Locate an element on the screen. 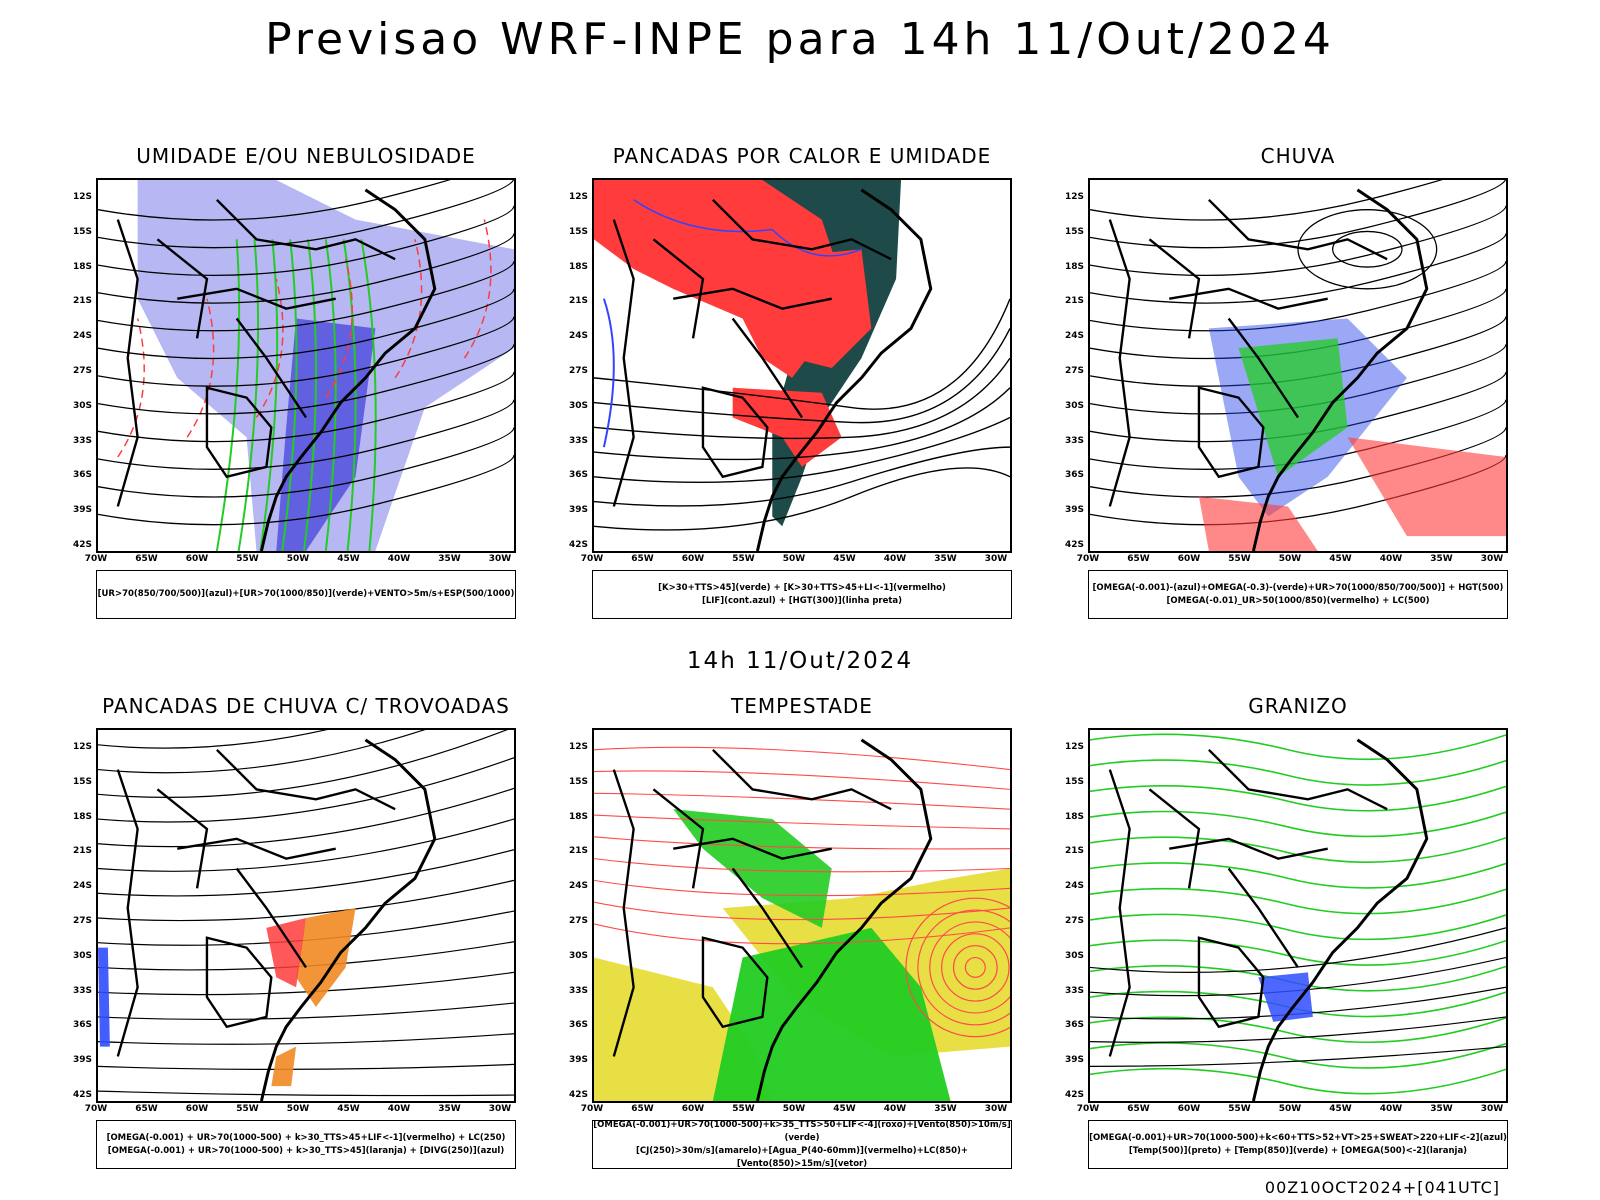 The height and width of the screenshot is (1200, 1600). panel-title: UMIDADE E/OU NEBULOSIDADE is located at coordinates (306, 156).